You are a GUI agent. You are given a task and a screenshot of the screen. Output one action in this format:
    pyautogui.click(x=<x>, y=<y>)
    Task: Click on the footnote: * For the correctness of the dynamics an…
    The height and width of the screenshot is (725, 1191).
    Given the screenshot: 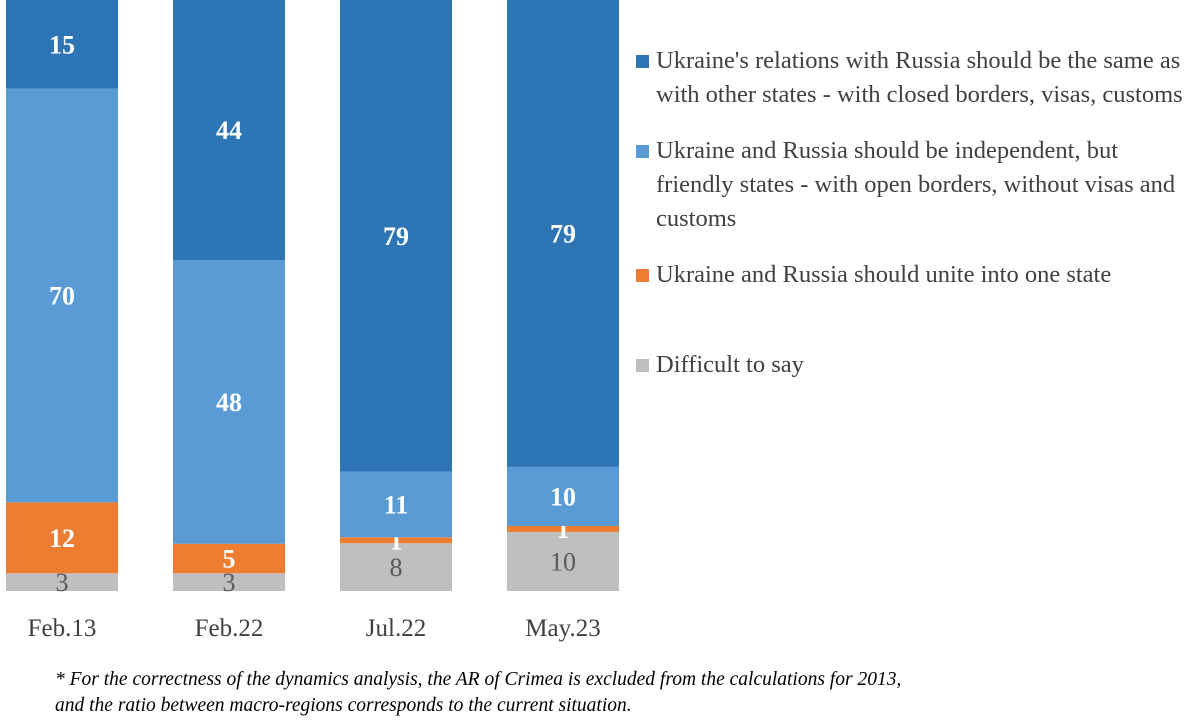 What is the action you would take?
    pyautogui.click(x=478, y=693)
    